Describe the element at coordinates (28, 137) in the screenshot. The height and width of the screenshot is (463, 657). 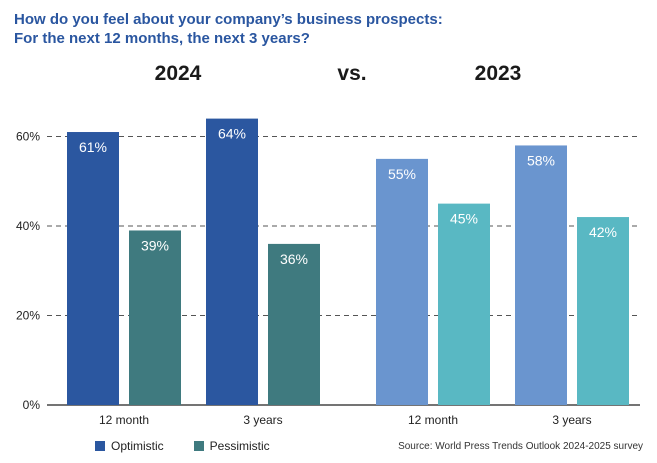
I see `y-tick-label: 60%` at that location.